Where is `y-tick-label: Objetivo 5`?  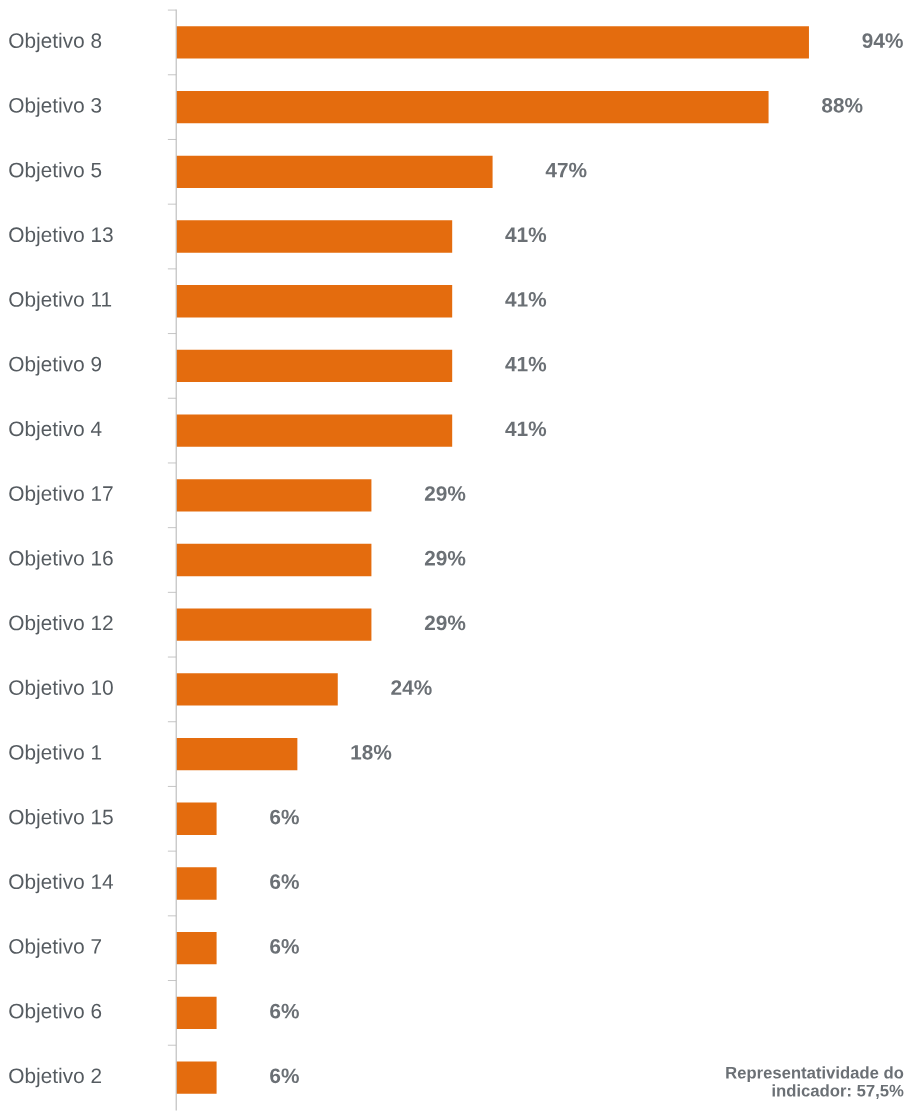
y-tick-label: Objetivo 5 is located at coordinates (55, 172).